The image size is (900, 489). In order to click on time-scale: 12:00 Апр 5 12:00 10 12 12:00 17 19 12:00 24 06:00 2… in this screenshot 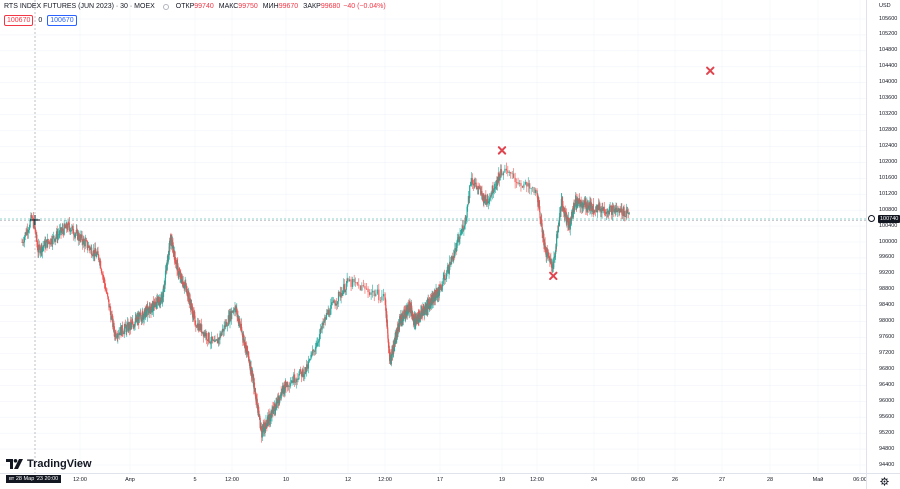, I will do `click(433, 481)`.